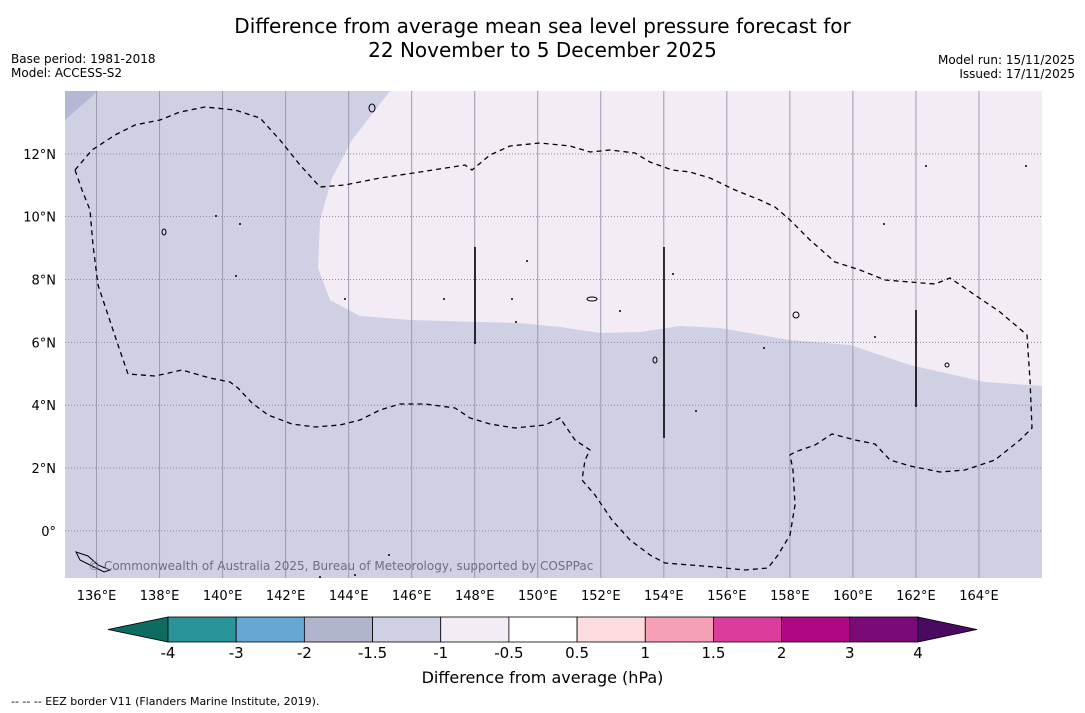 The width and height of the screenshot is (1085, 713). I want to click on lat-tick-label: 4°N, so click(44, 406).